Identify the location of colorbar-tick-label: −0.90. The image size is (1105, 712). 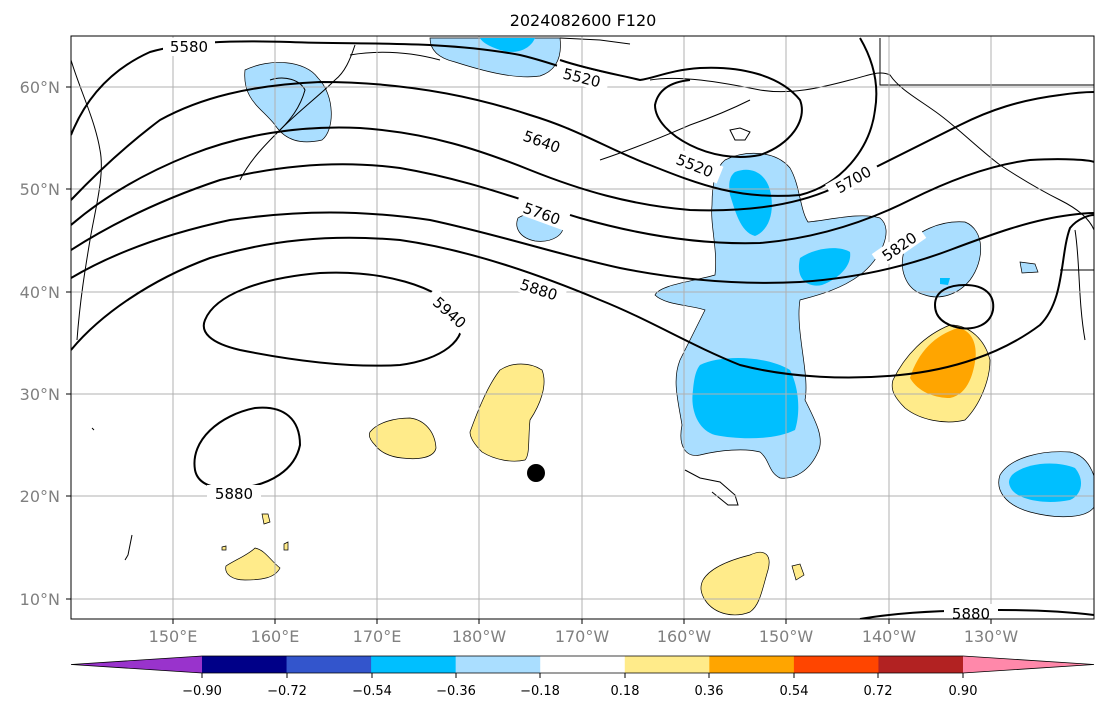
(202, 691).